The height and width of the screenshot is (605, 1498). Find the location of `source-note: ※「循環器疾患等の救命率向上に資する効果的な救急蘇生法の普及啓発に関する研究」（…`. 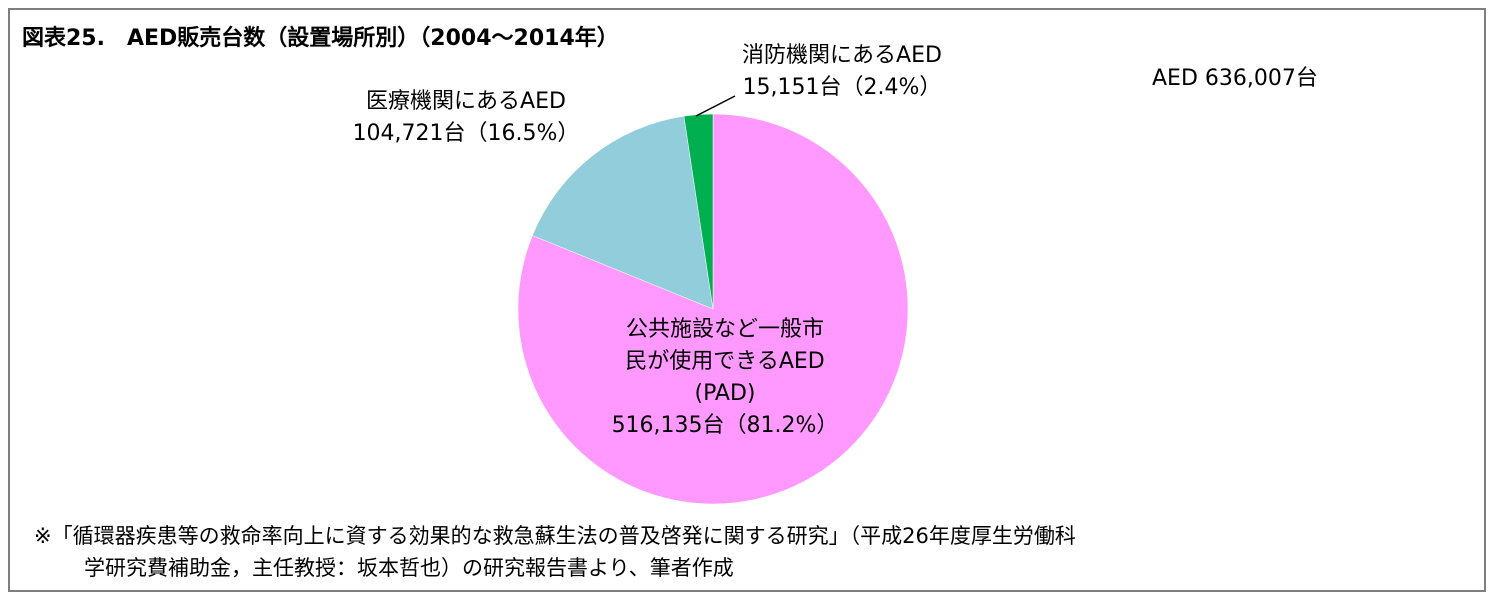

source-note: ※「循環器疾患等の救命率向上に資する効果的な救急蘇生法の普及啓発に関する研究」（… is located at coordinates (555, 552).